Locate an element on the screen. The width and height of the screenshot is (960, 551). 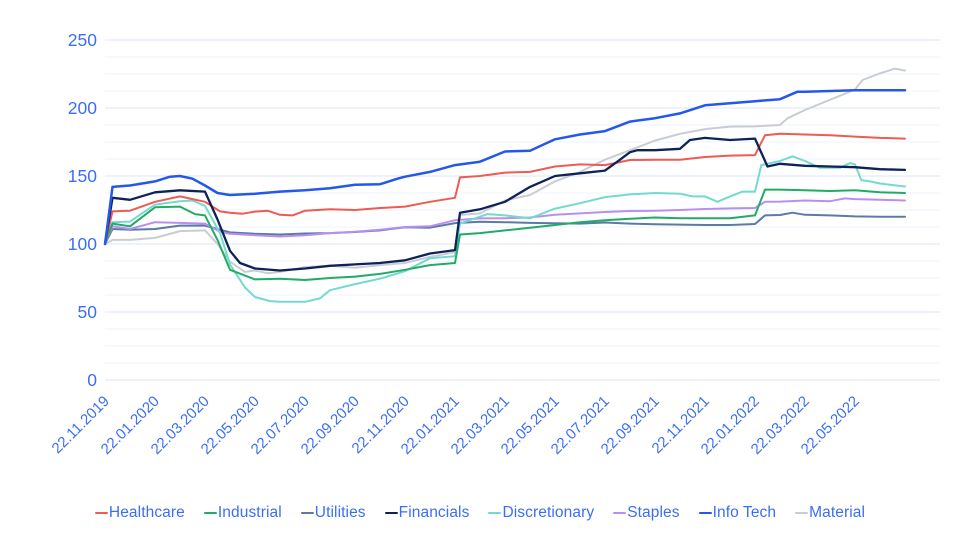
legend-item-discretionary: Discretionary is located at coordinates (541, 513).